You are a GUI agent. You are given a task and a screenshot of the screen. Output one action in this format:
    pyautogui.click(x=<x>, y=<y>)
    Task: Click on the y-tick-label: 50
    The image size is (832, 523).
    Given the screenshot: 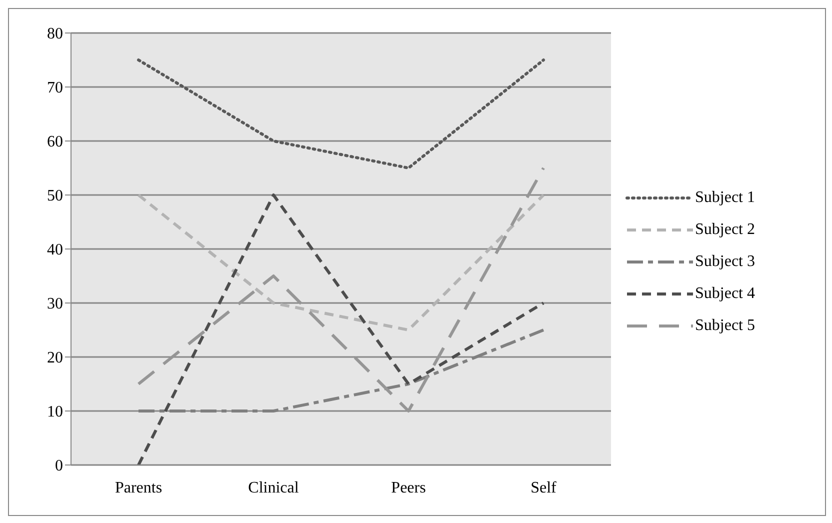 What is the action you would take?
    pyautogui.click(x=55, y=196)
    